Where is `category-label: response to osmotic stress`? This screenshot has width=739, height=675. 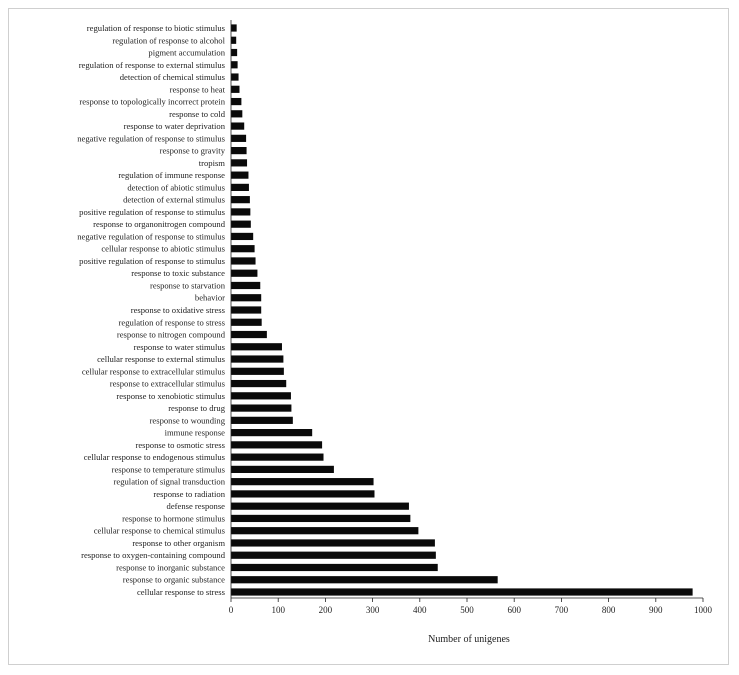
category-label: response to osmotic stress is located at coordinates (180, 445).